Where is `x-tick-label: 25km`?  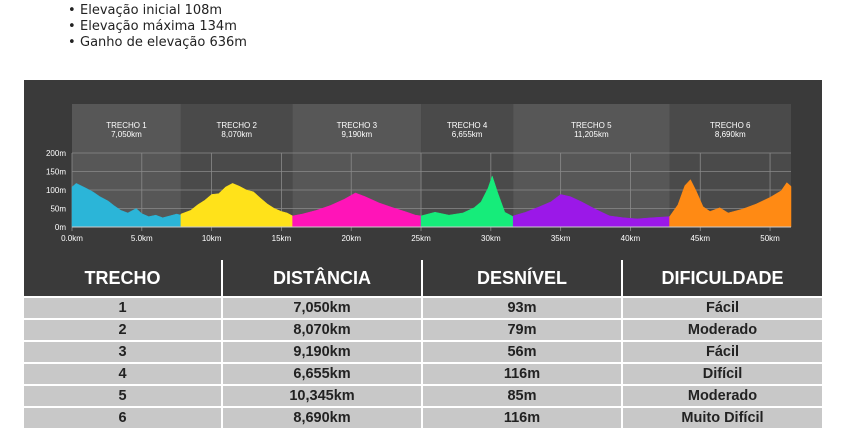
x-tick-label: 25km is located at coordinates (421, 238).